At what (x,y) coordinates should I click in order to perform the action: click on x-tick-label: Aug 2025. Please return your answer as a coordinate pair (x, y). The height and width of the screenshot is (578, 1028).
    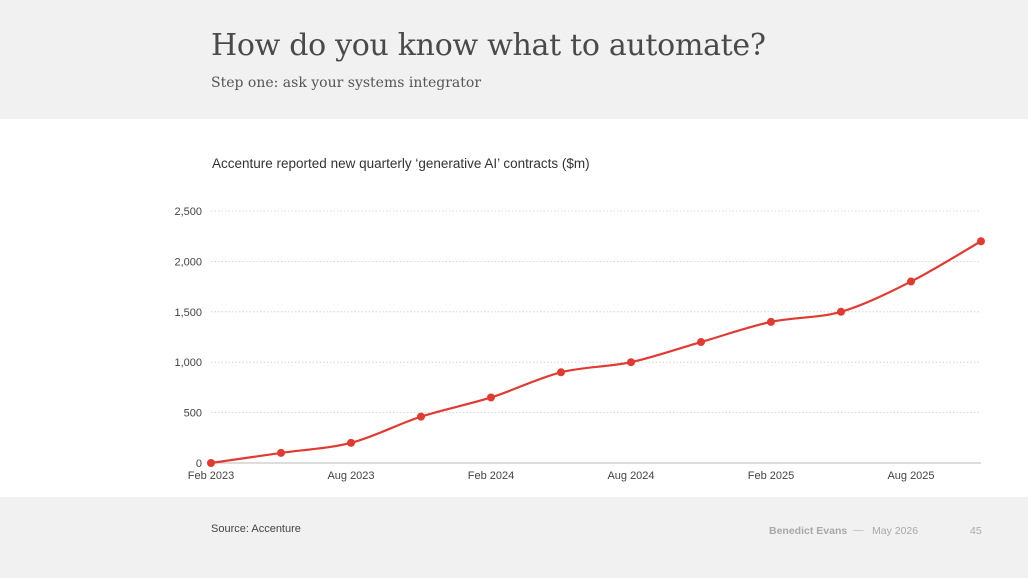
    Looking at the image, I should click on (910, 476).